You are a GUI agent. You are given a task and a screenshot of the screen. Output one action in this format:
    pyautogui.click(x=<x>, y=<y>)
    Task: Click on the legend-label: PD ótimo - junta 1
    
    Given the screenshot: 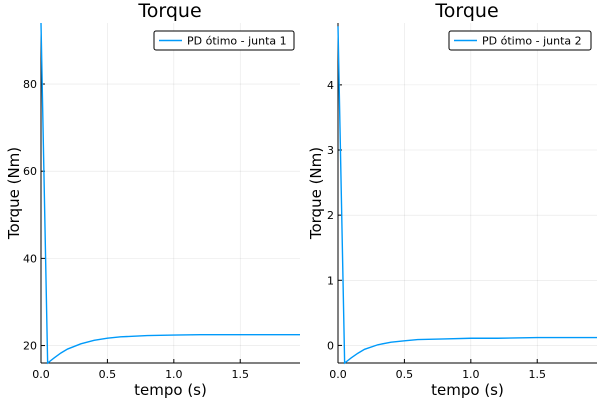 What is the action you would take?
    pyautogui.click(x=237, y=41)
    